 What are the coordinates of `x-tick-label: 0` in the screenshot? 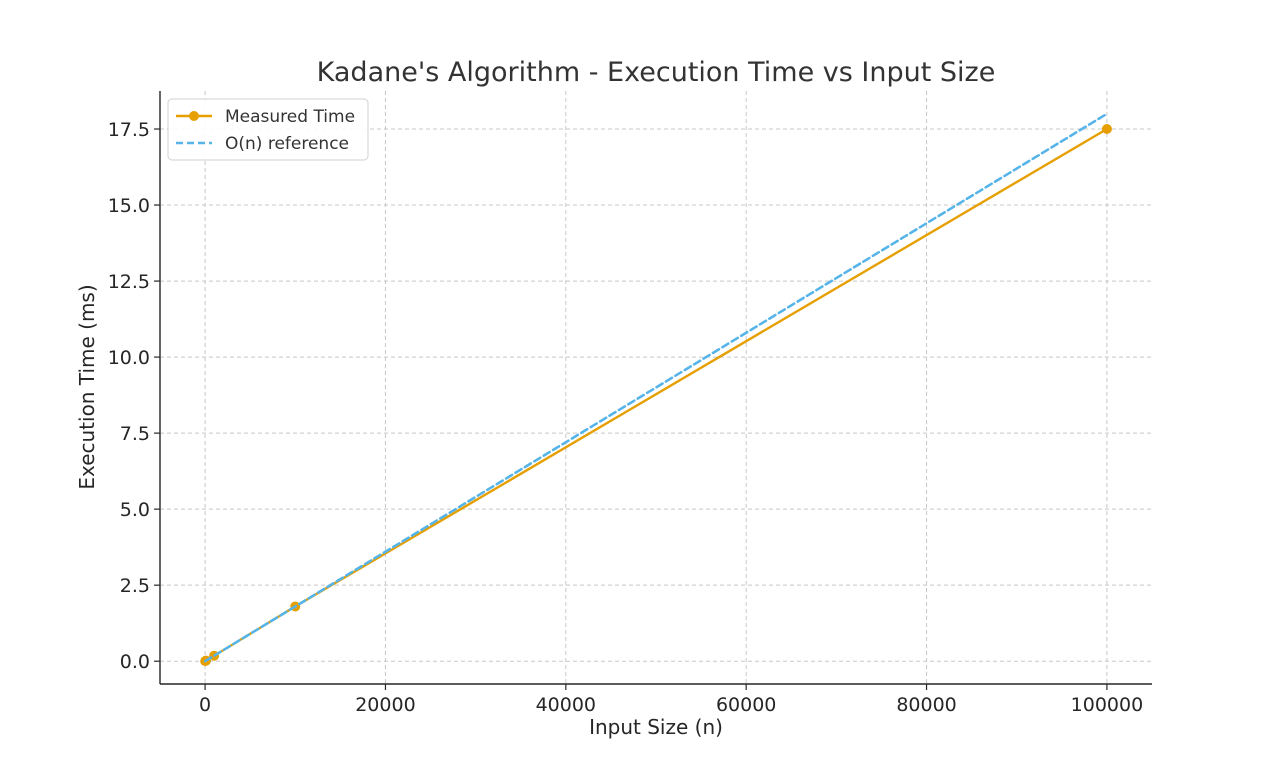 It's located at (205, 705).